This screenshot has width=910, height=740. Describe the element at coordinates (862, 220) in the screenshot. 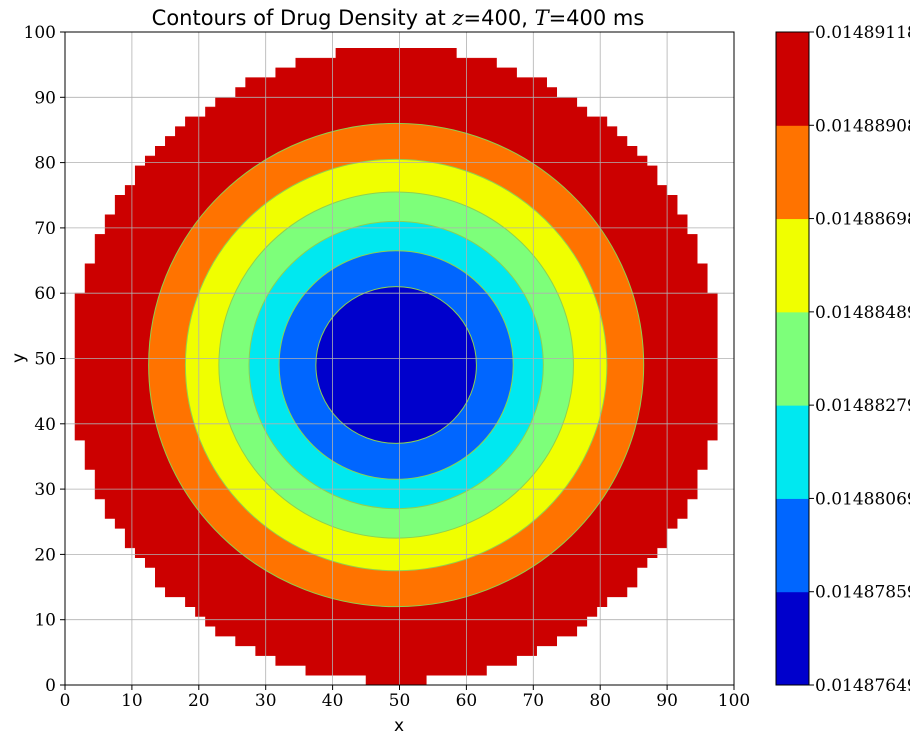

I see `colorbar-tick-label: 0.01488698` at that location.